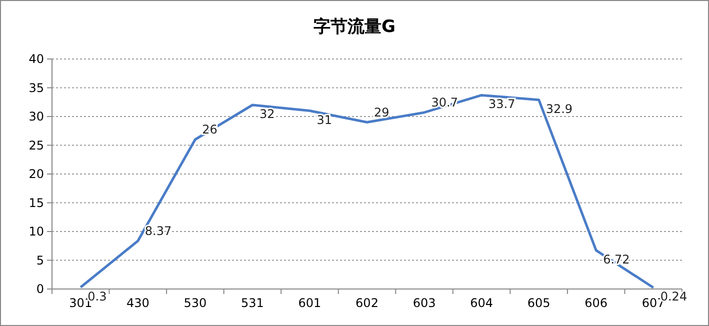 This screenshot has width=709, height=326. Describe the element at coordinates (267, 114) in the screenshot. I see `data-label: 32` at that location.